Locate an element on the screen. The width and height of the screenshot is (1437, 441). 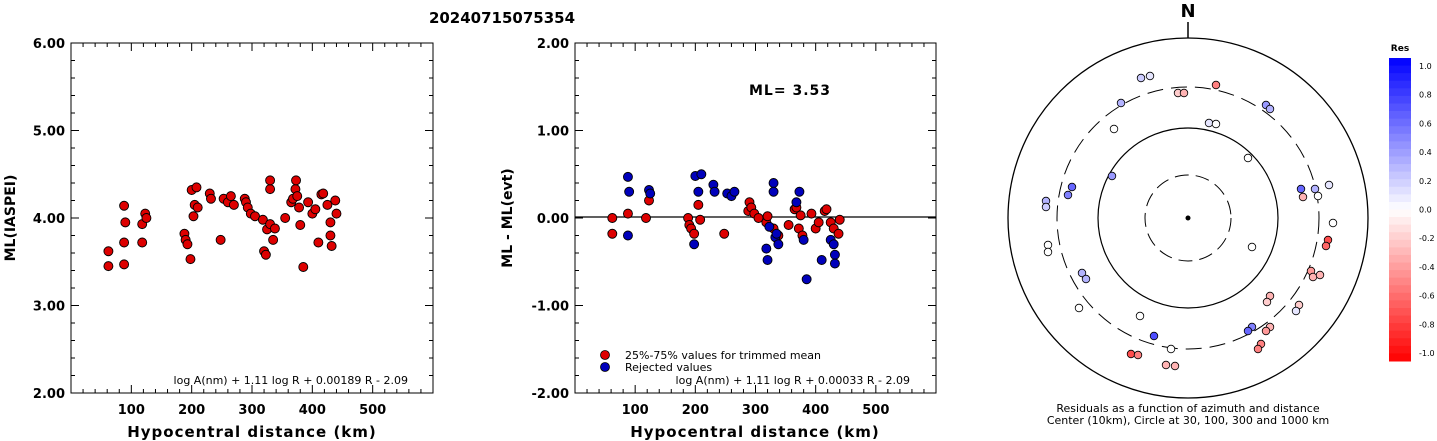
colorbar-tick-label: -0.4 is located at coordinates (1427, 267).